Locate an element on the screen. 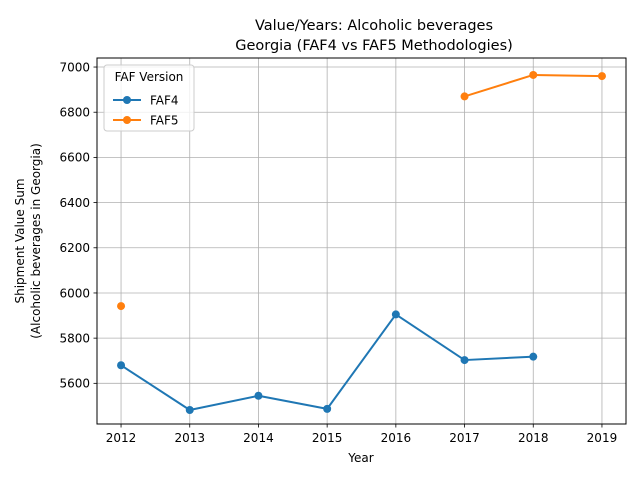 Image resolution: width=640 pixels, height=480 pixels. y-axis-ticks: 5600 5800 6000 6200 6400 6600 6800 7000 is located at coordinates (78, 225).